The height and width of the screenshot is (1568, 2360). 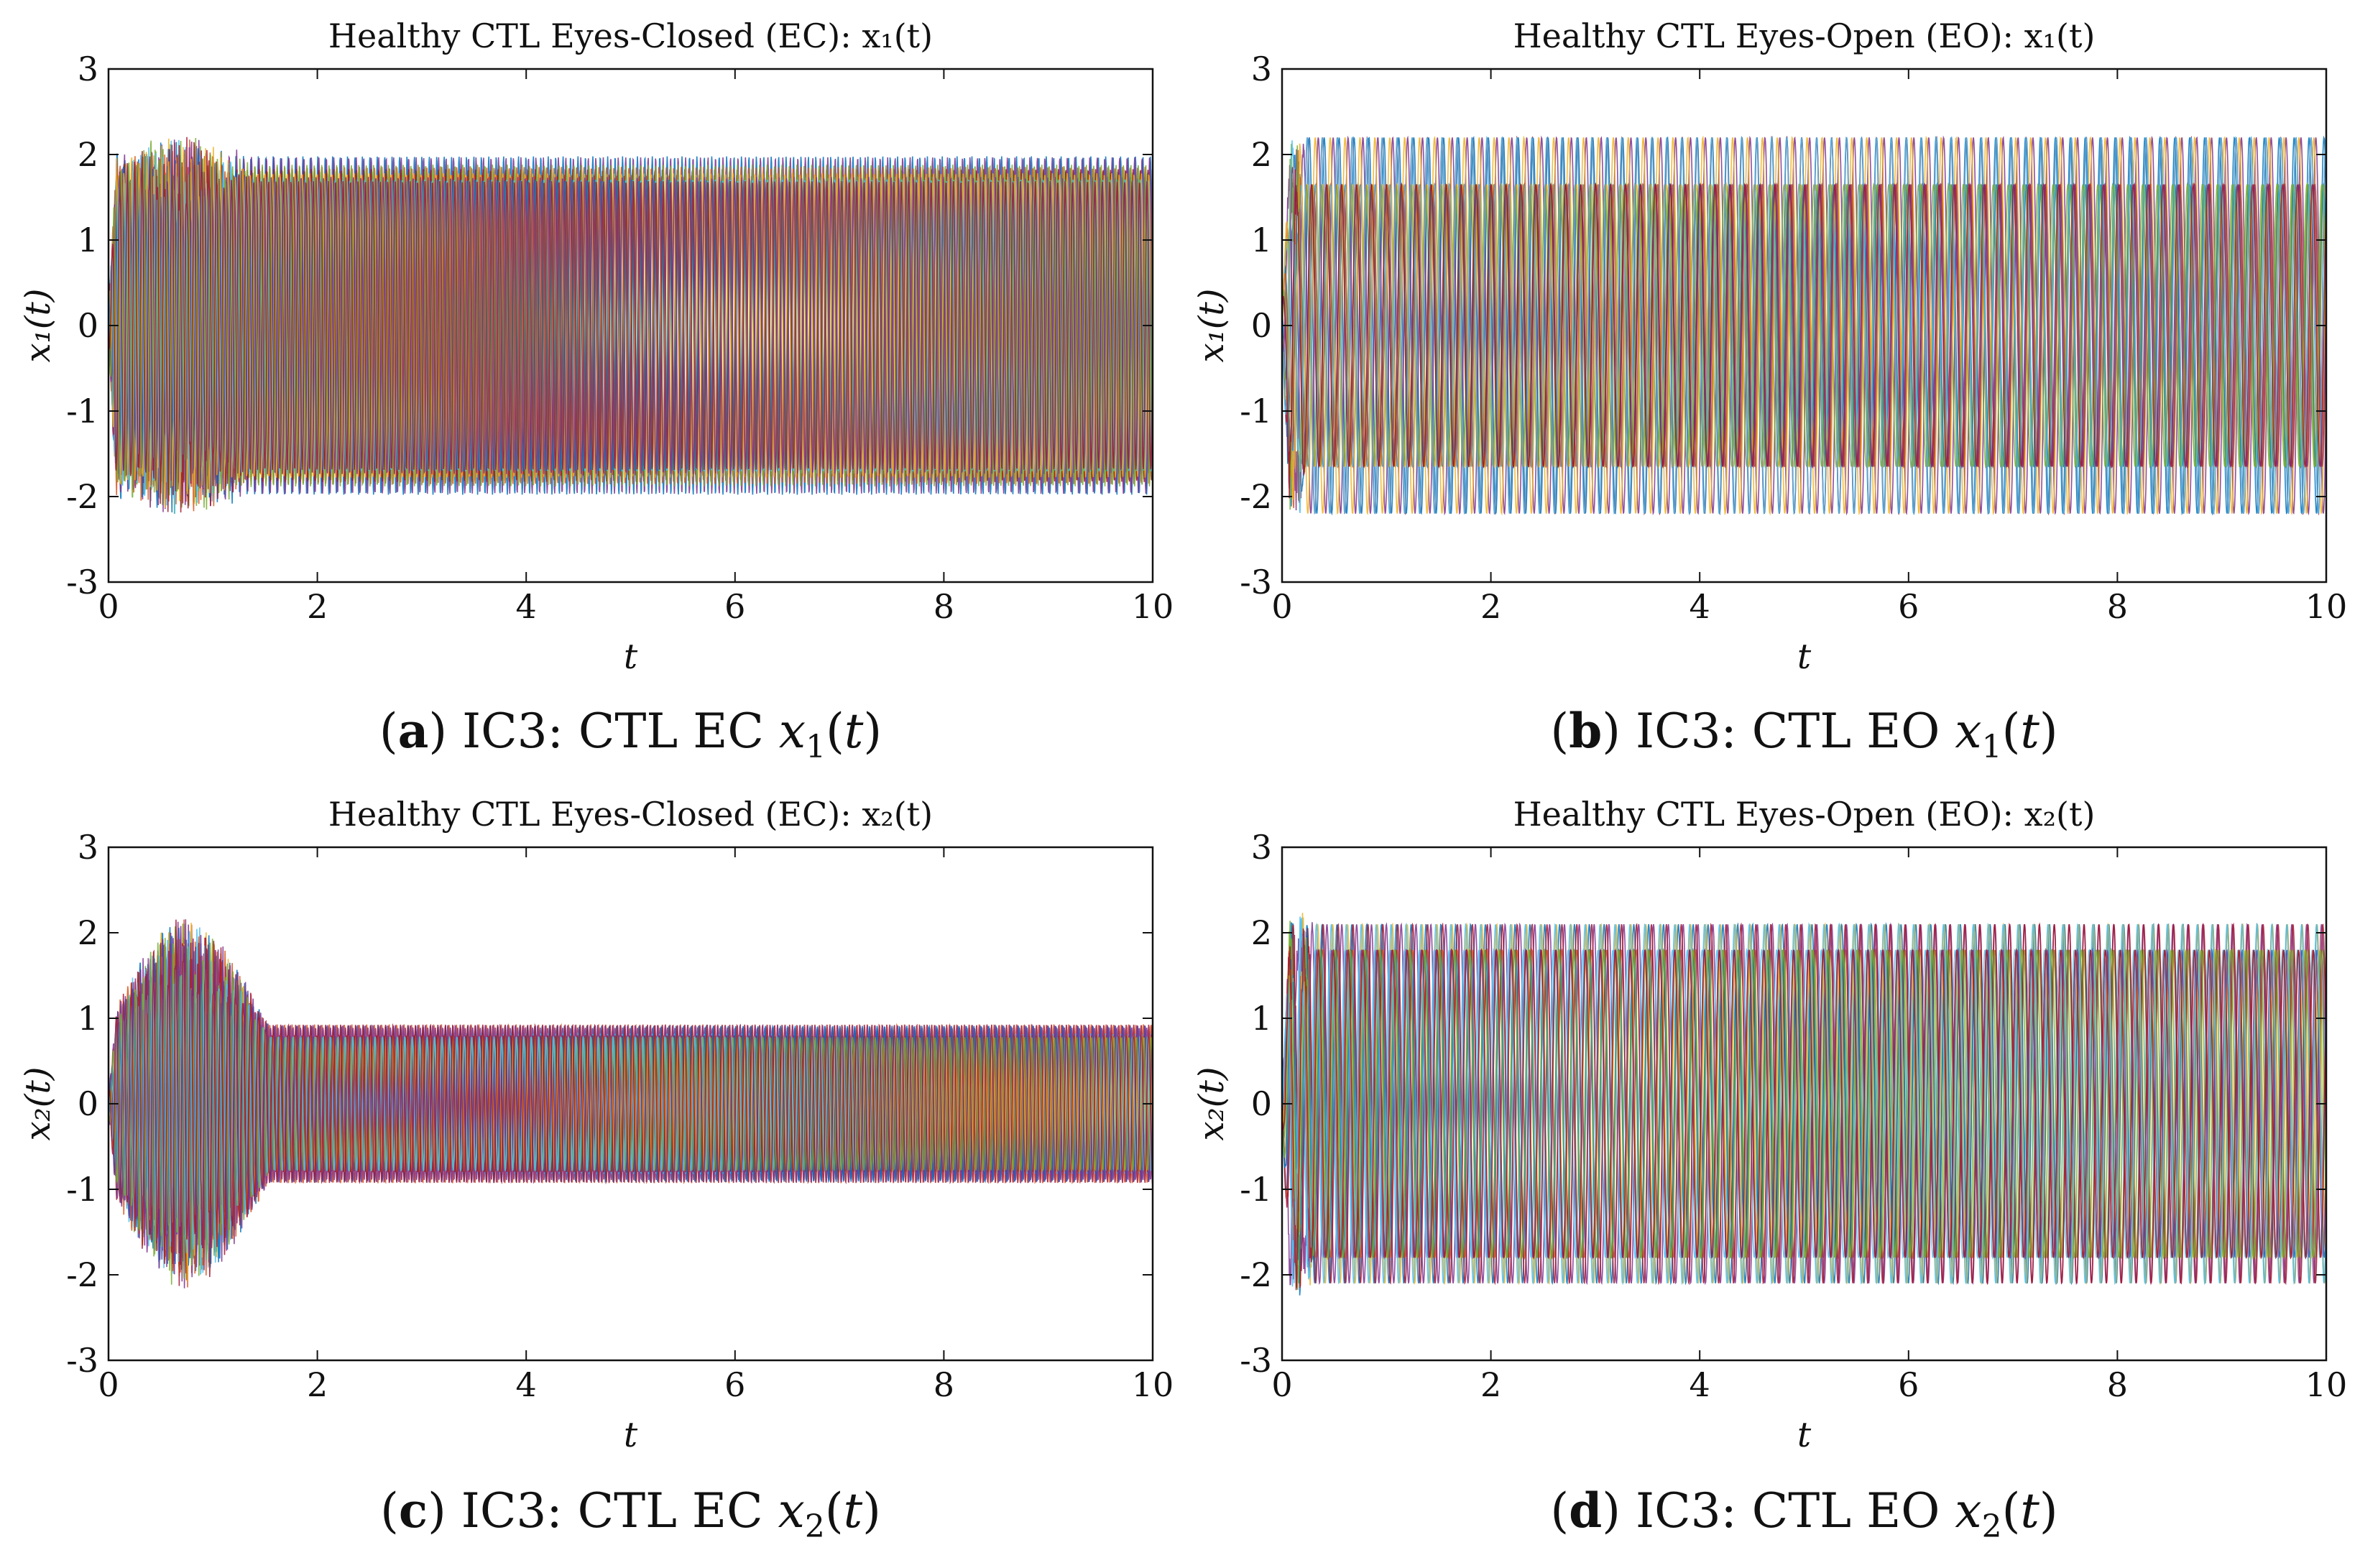 What do you see at coordinates (1585, 731) in the screenshot?
I see `caption-letter: b` at bounding box center [1585, 731].